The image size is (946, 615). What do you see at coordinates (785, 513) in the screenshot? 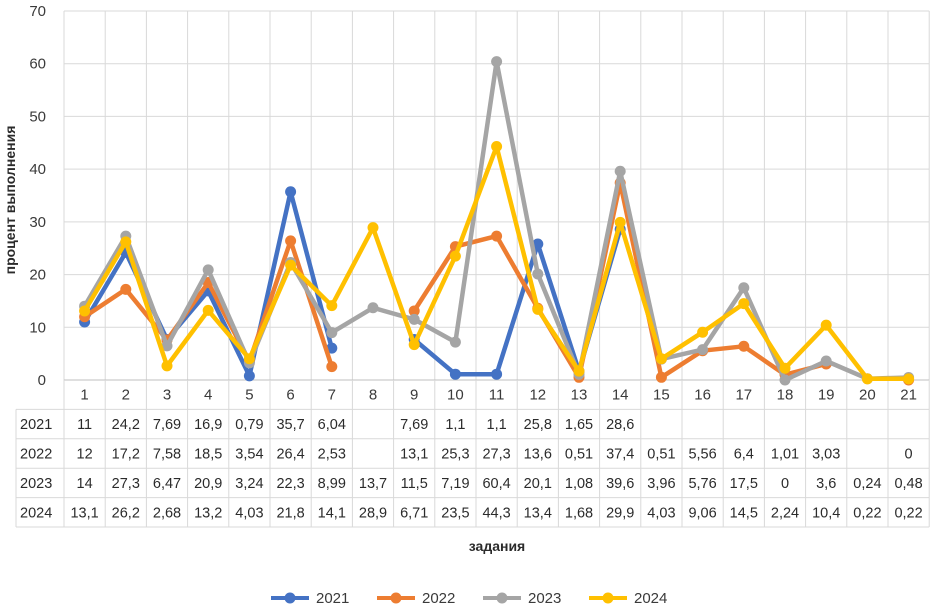
I see `table-cell: 2,24` at bounding box center [785, 513].